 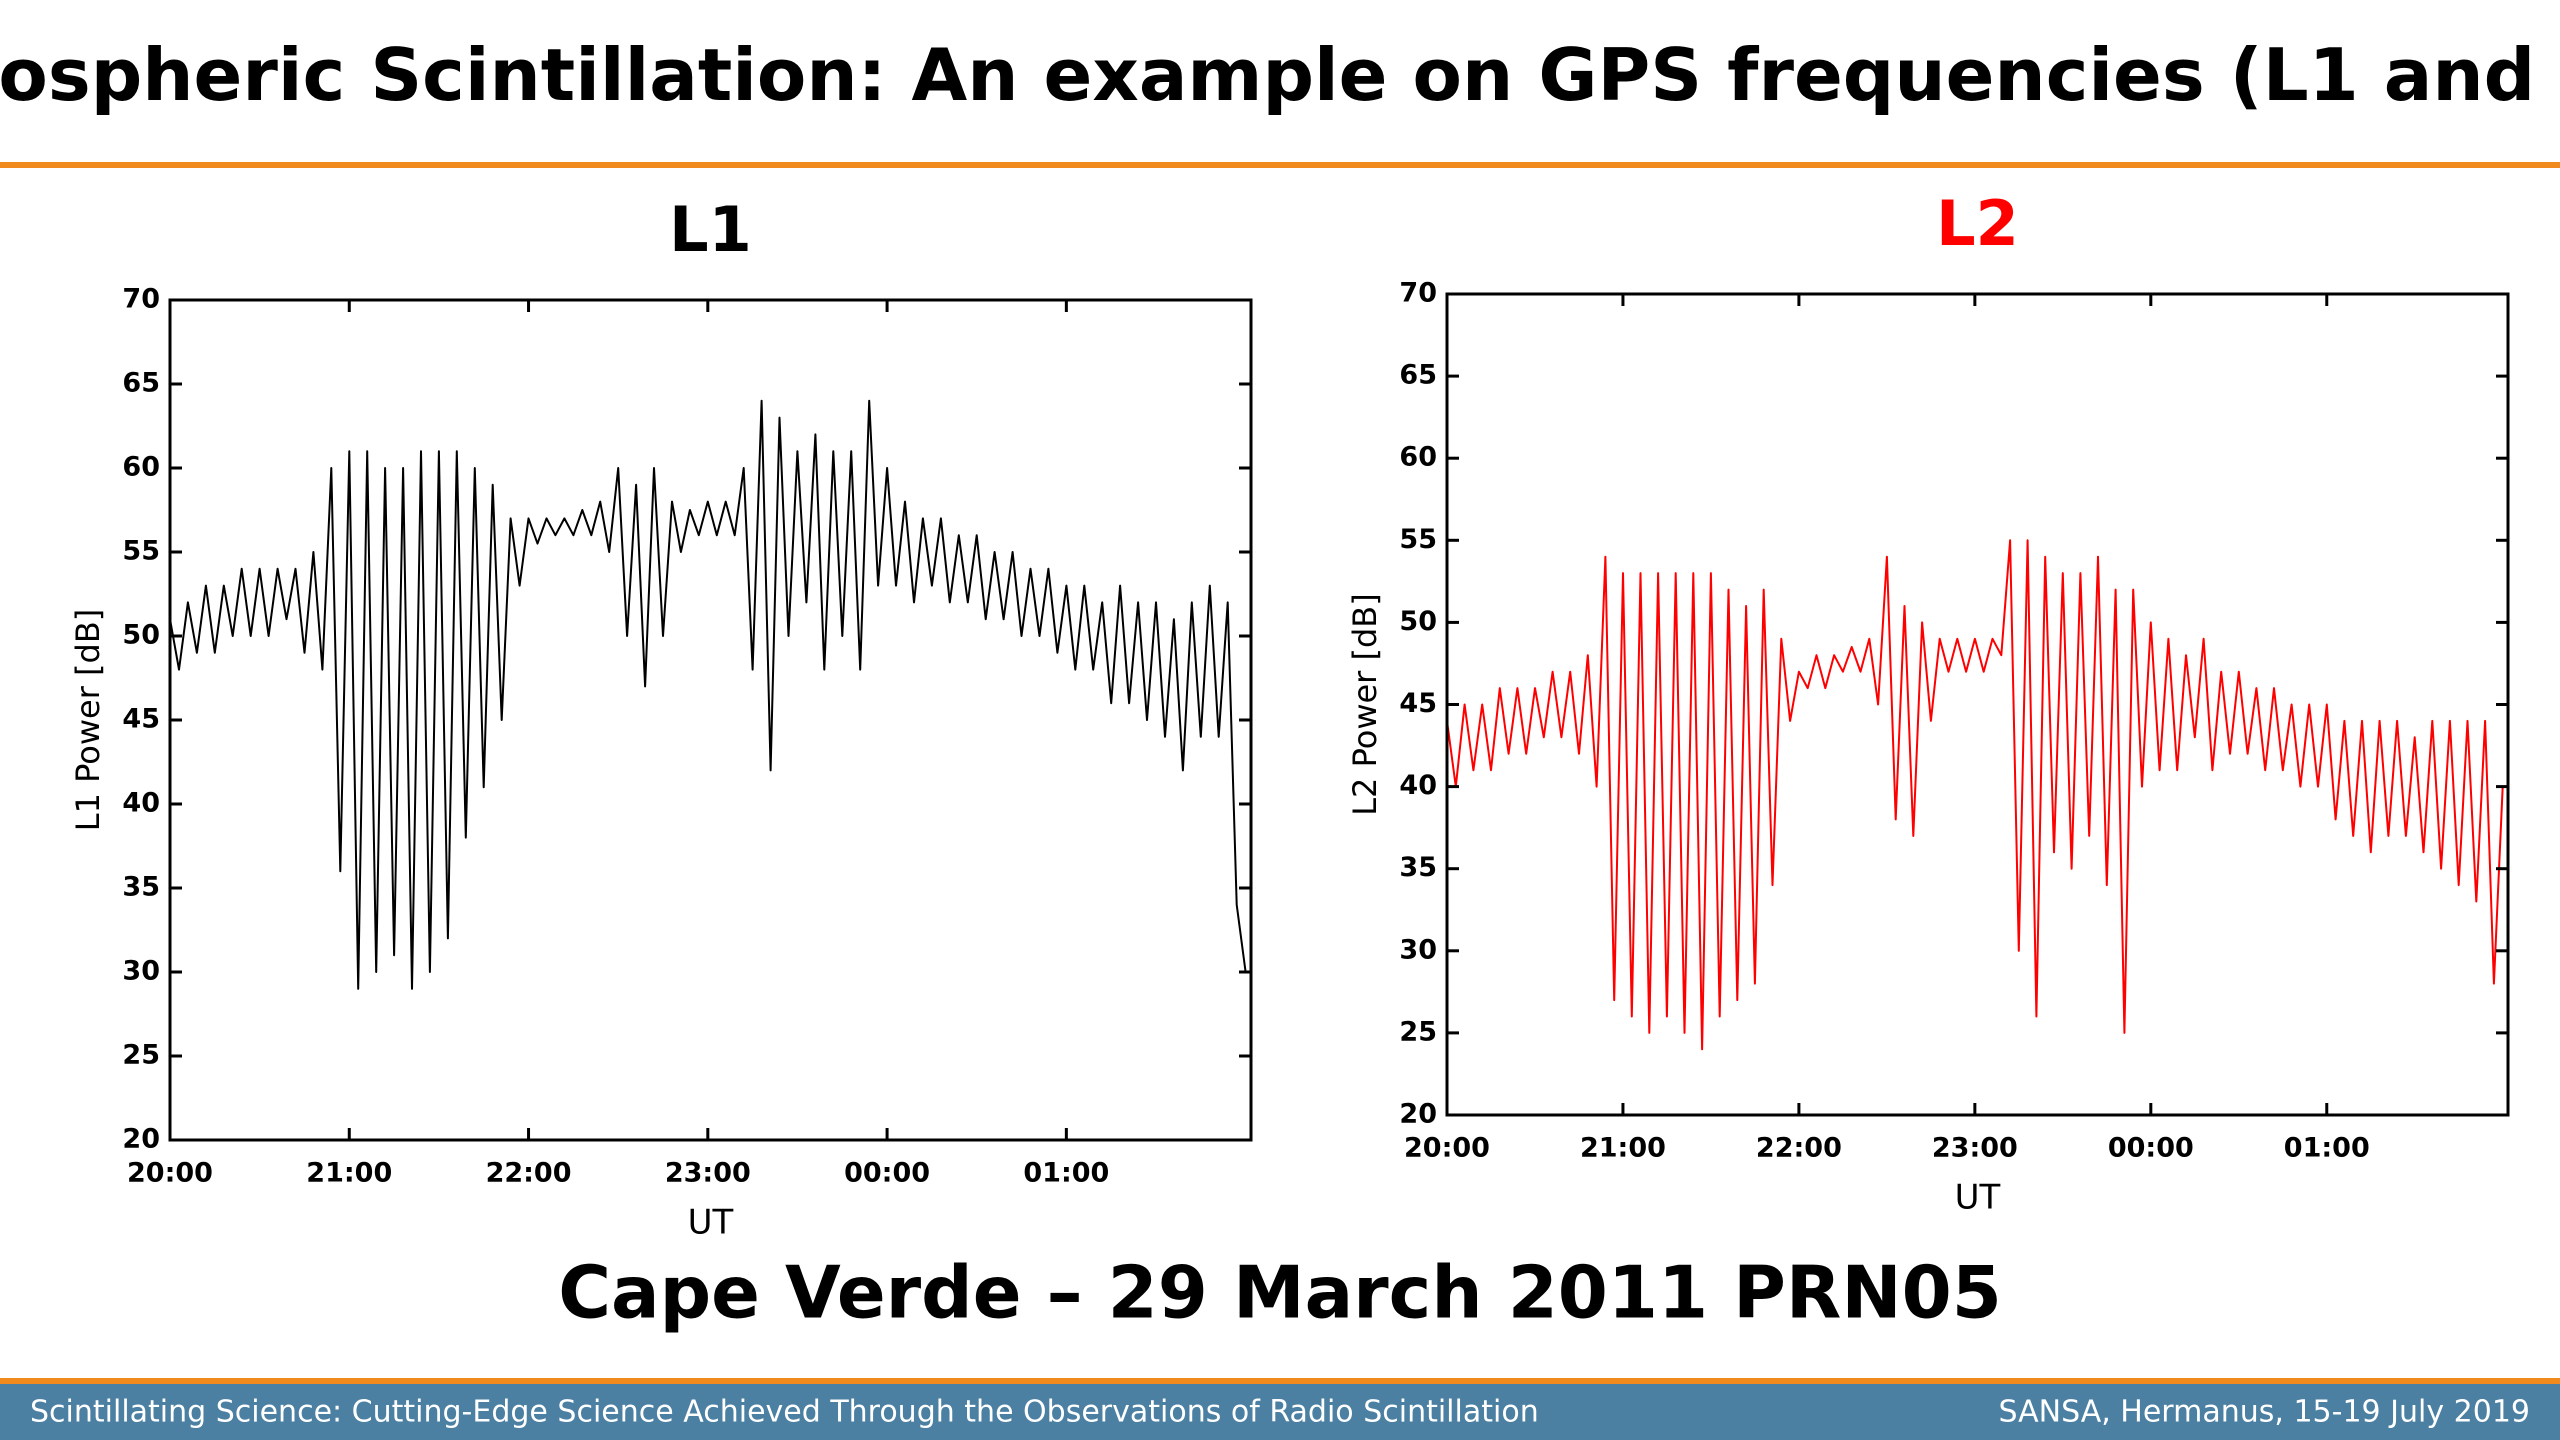 I want to click on footer-bar, so click(x=1280, y=1412).